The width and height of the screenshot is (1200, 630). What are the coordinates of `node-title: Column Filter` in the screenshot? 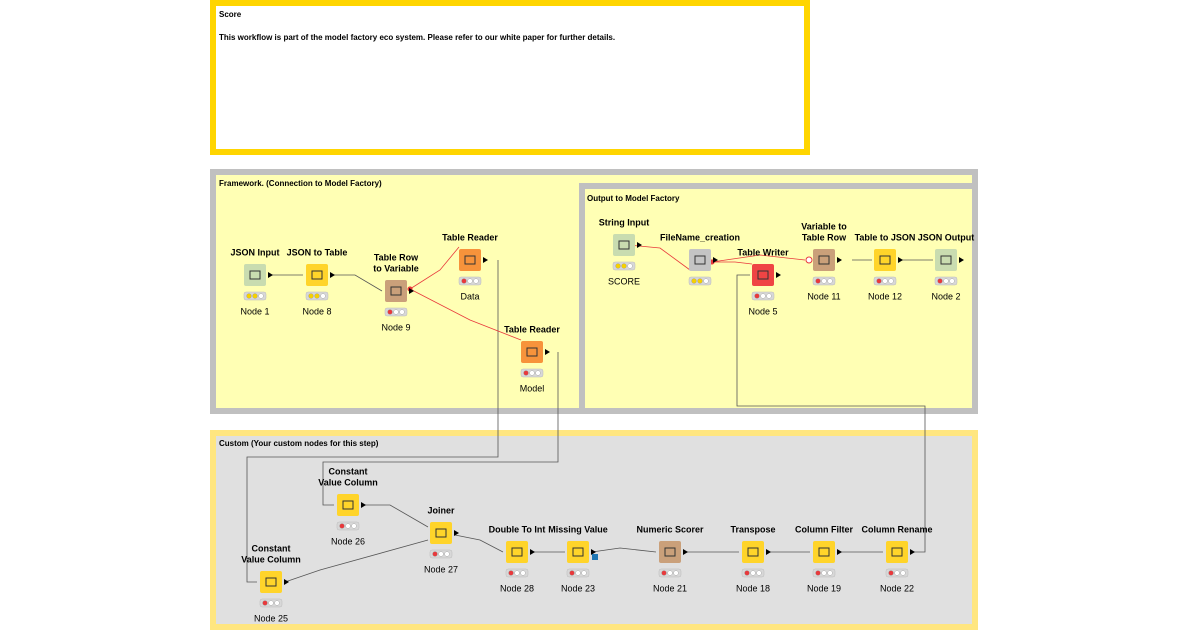 It's located at (824, 529).